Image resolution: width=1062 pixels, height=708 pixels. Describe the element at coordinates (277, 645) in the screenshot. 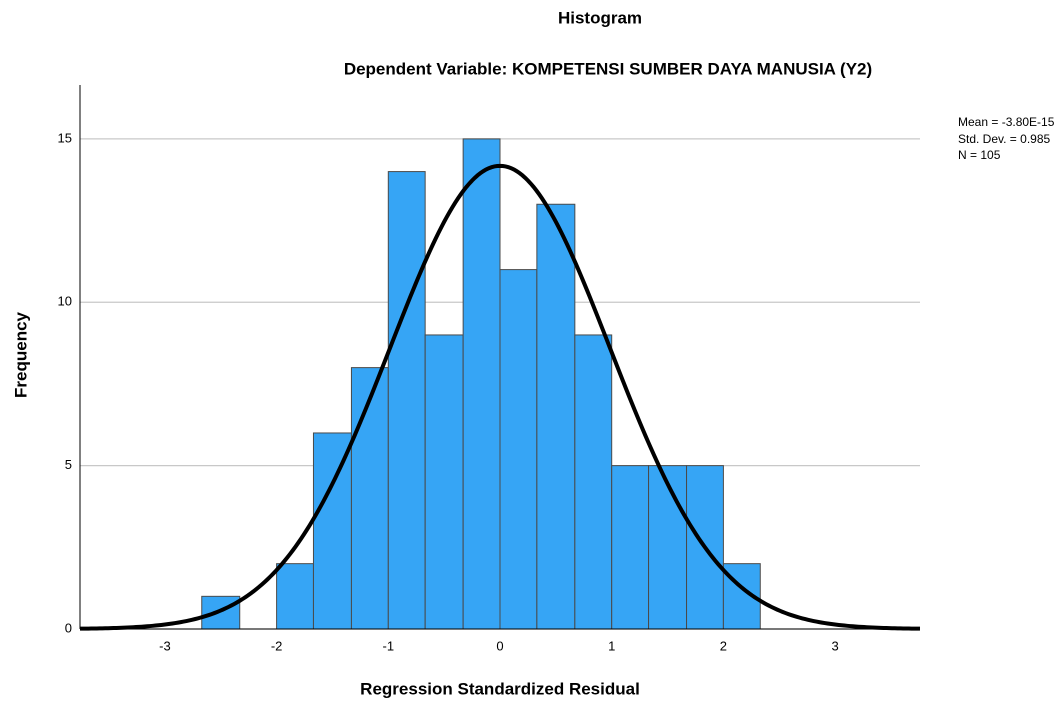

I see `x-tick-label: -2` at that location.